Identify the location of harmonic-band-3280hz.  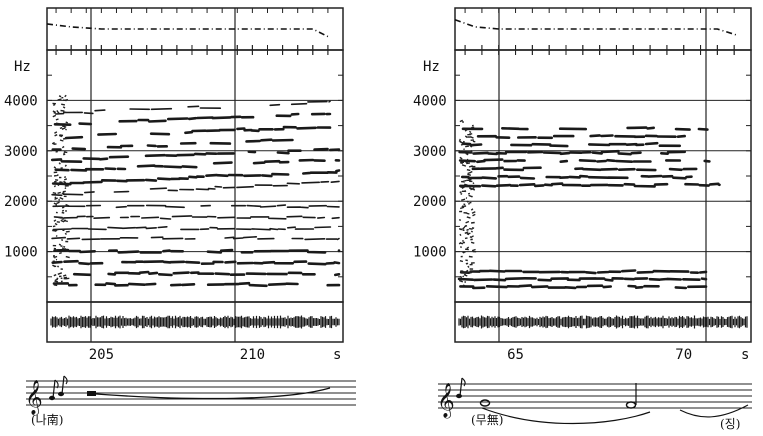
(581, 137).